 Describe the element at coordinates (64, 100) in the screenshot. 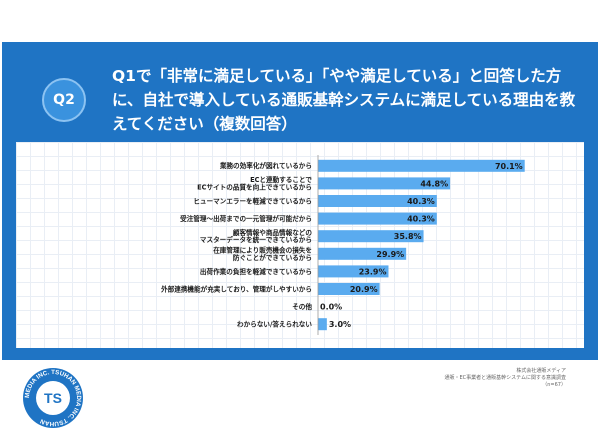

I see `question-badge: Q2` at that location.